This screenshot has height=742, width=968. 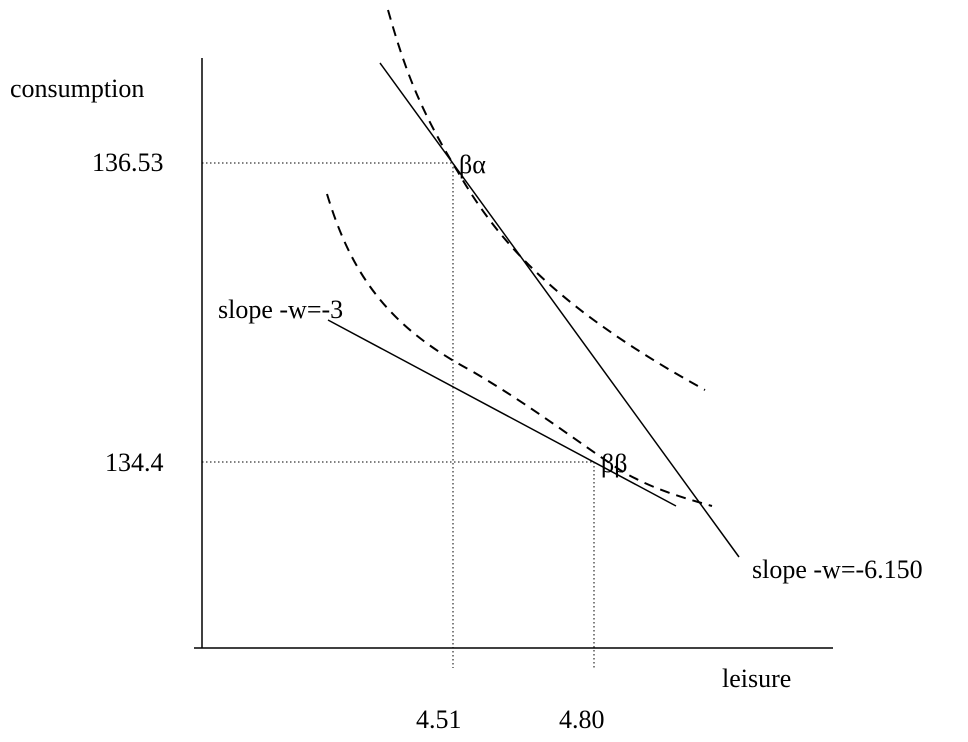 I want to click on x-tick-label: 4.51, so click(x=439, y=719).